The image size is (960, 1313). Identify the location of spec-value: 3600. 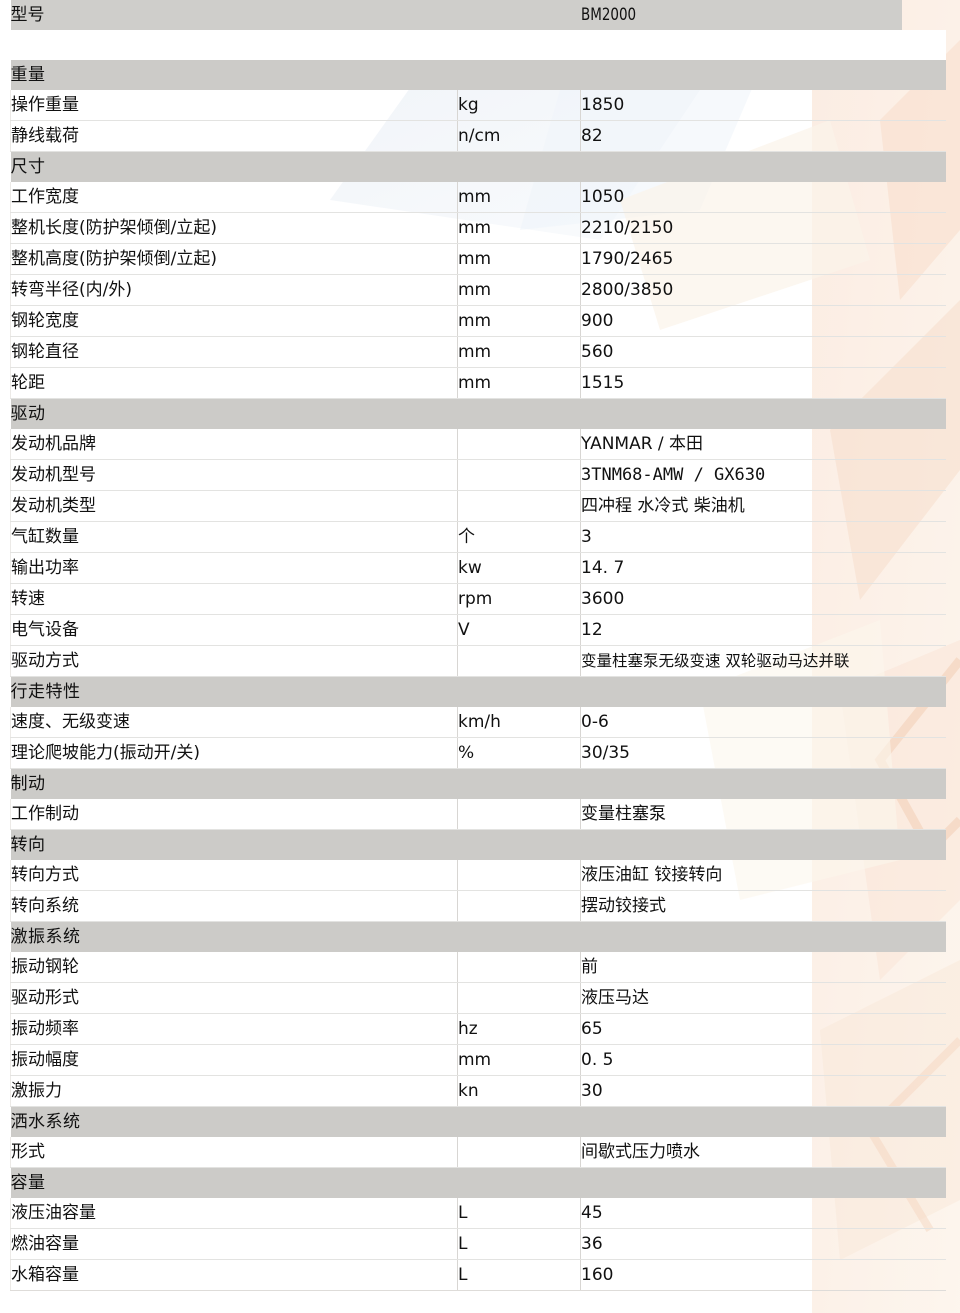
(763, 599).